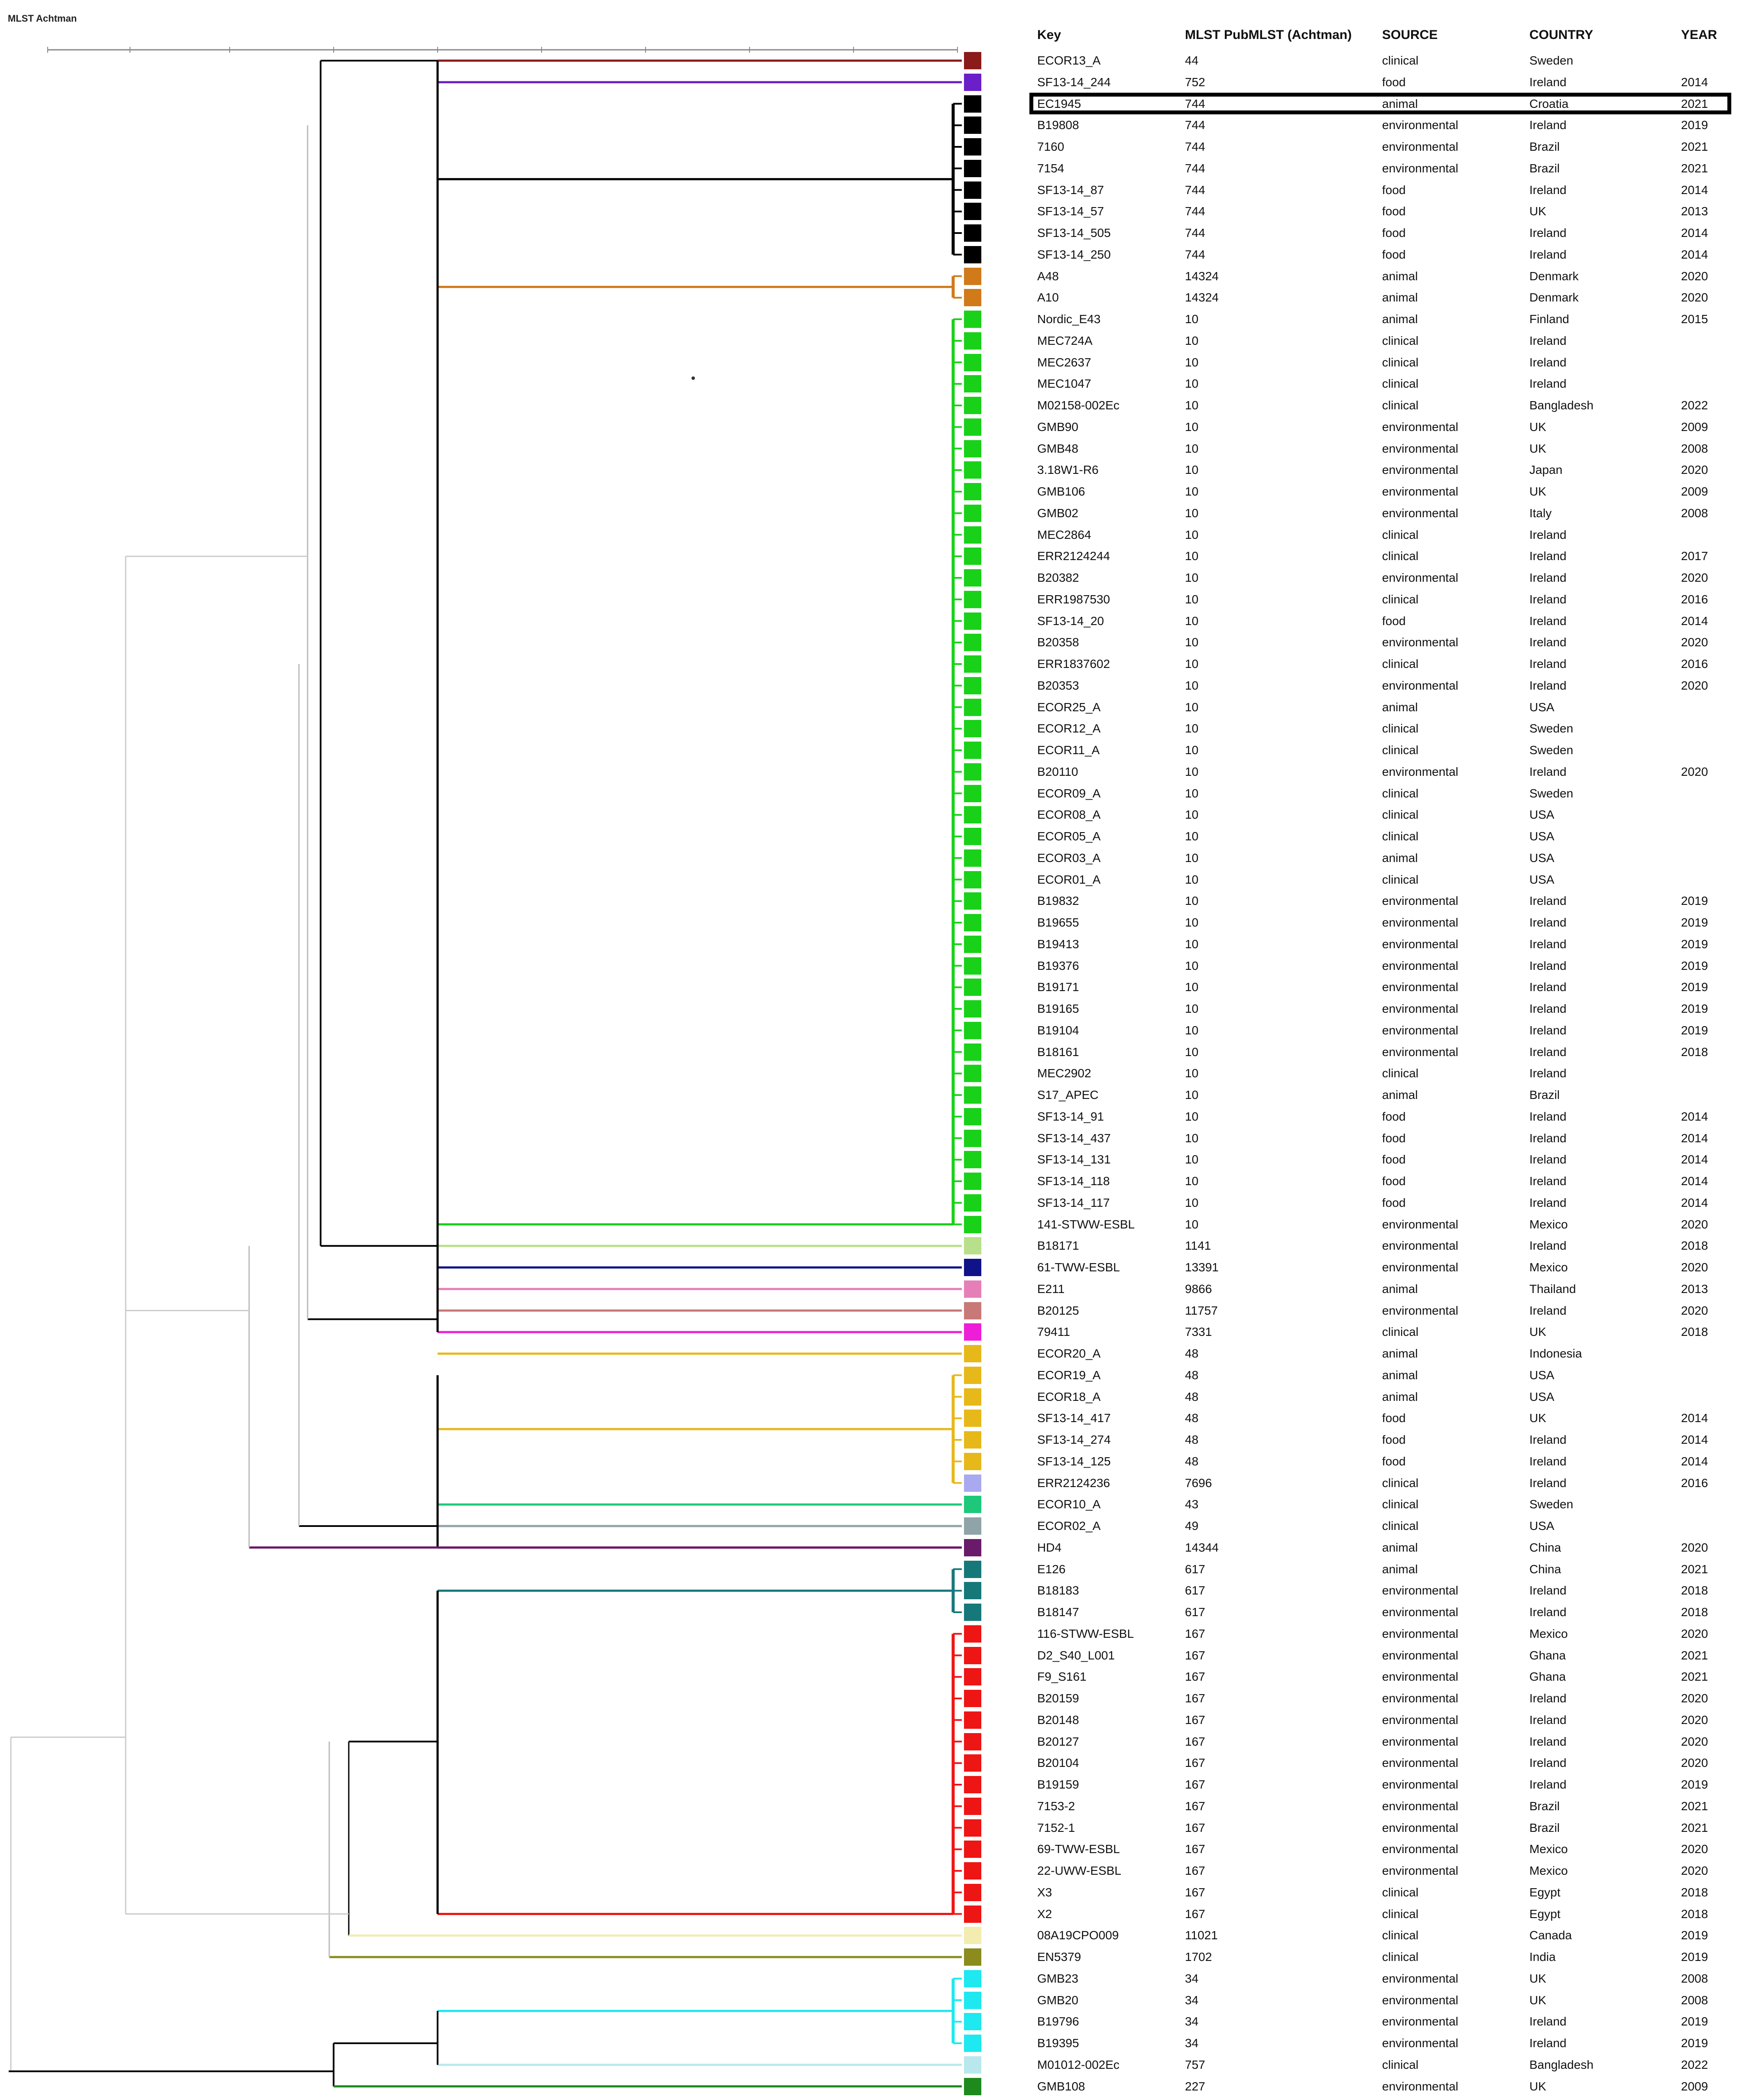 This screenshot has height=2100, width=1746. What do you see at coordinates (1192, 1504) in the screenshot?
I see `cell-mlst: 43` at bounding box center [1192, 1504].